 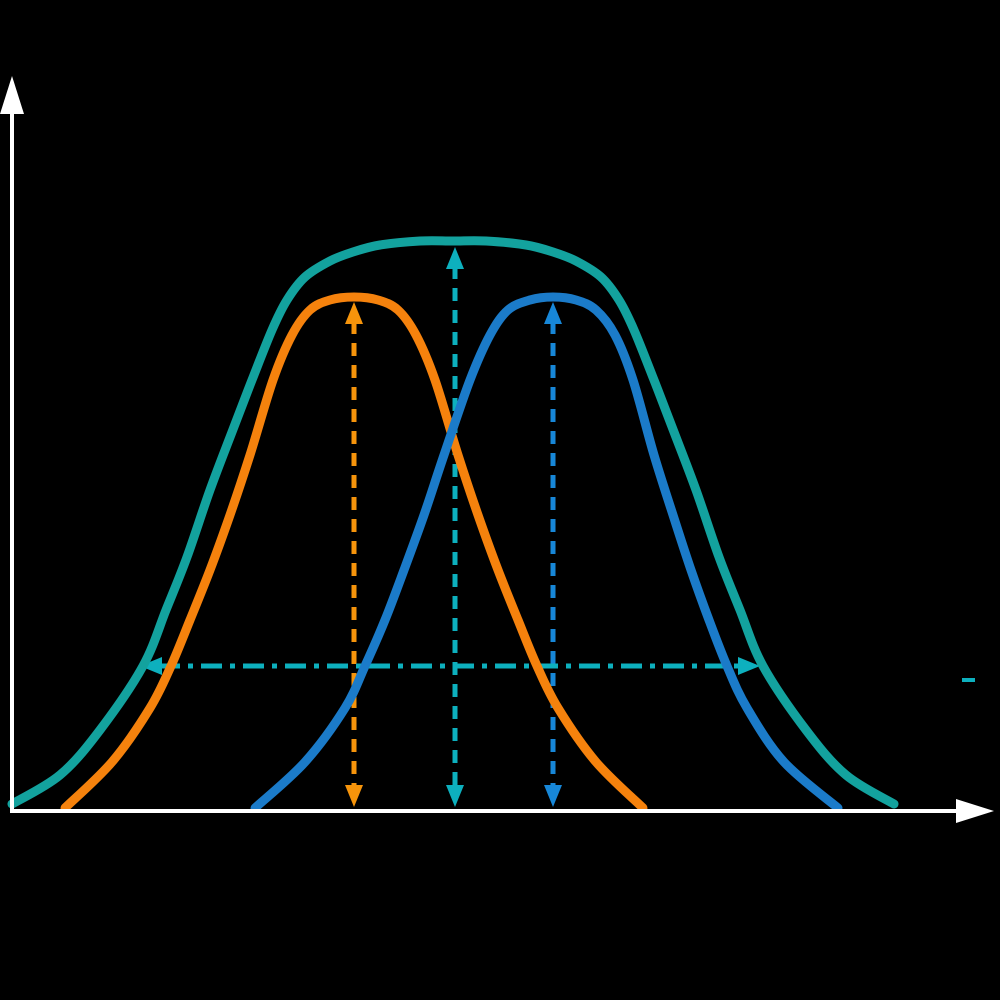 I want to click on envelope-width-arrow-head-left, so click(x=151, y=666).